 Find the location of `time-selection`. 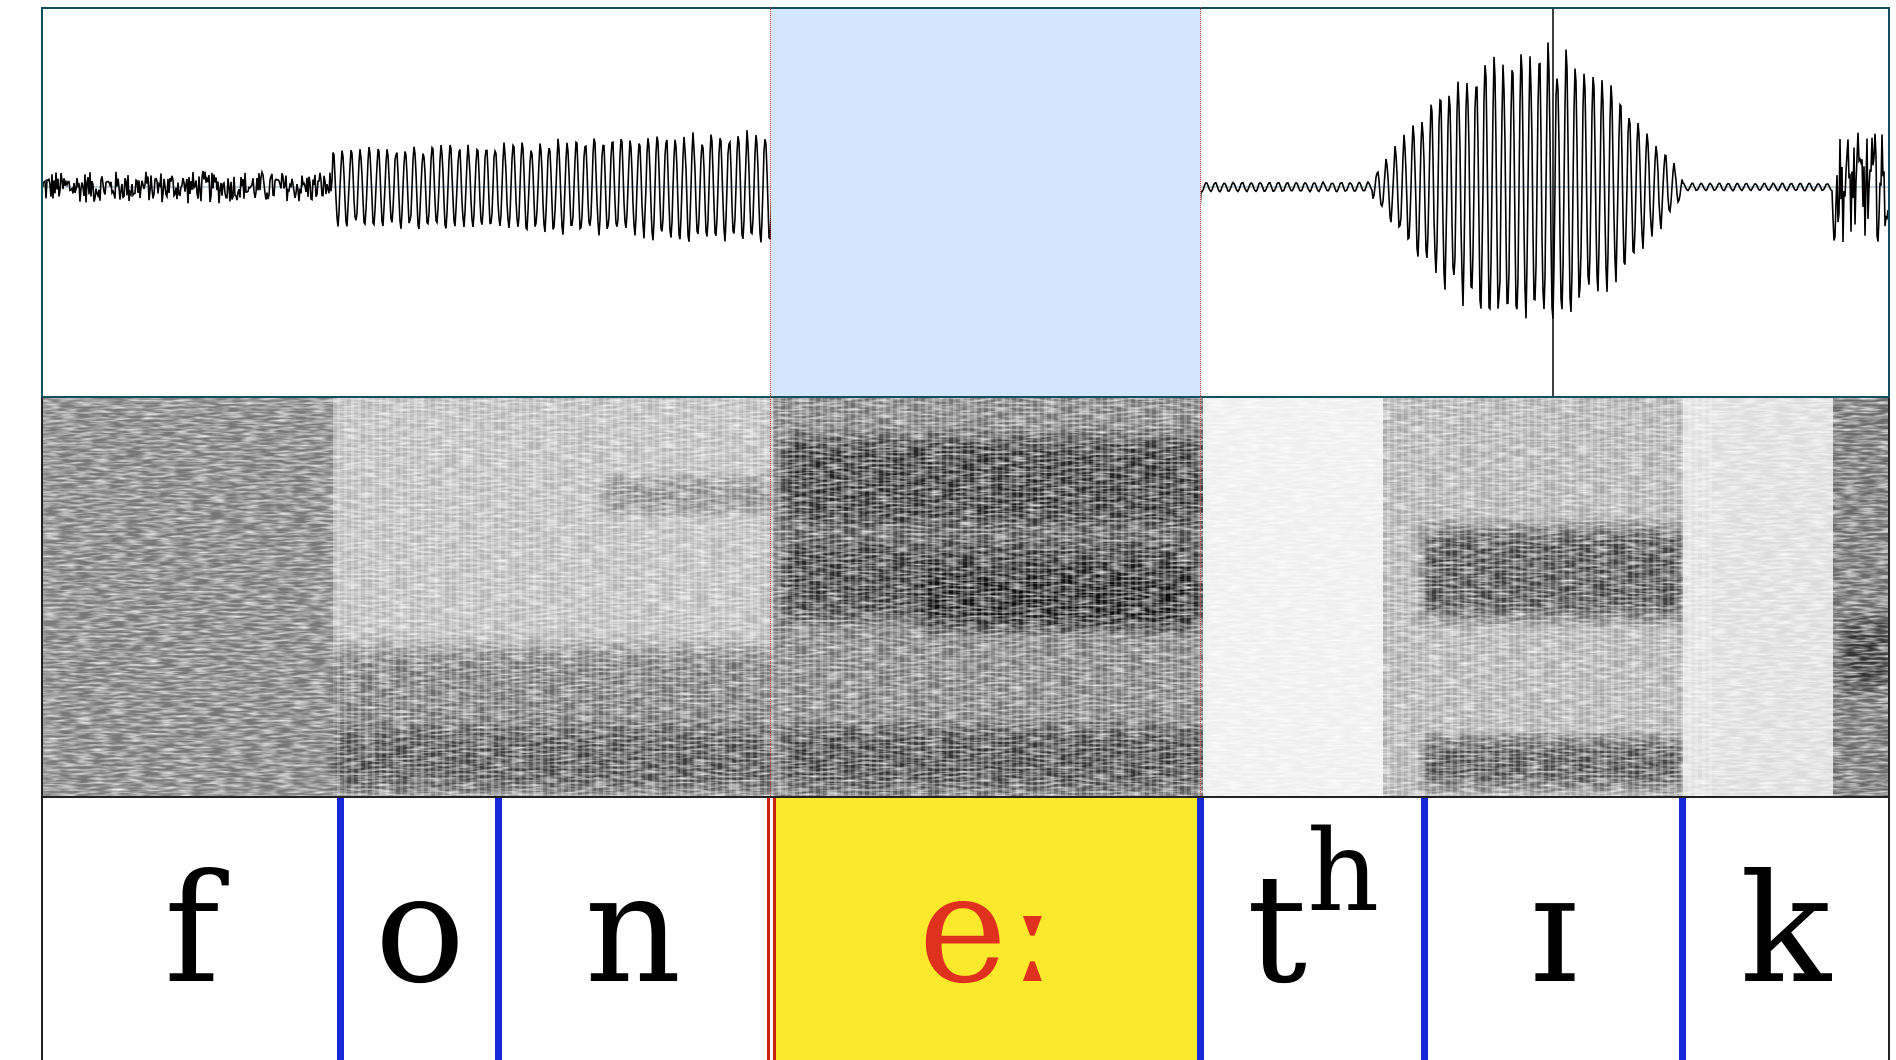

time-selection is located at coordinates (986, 202).